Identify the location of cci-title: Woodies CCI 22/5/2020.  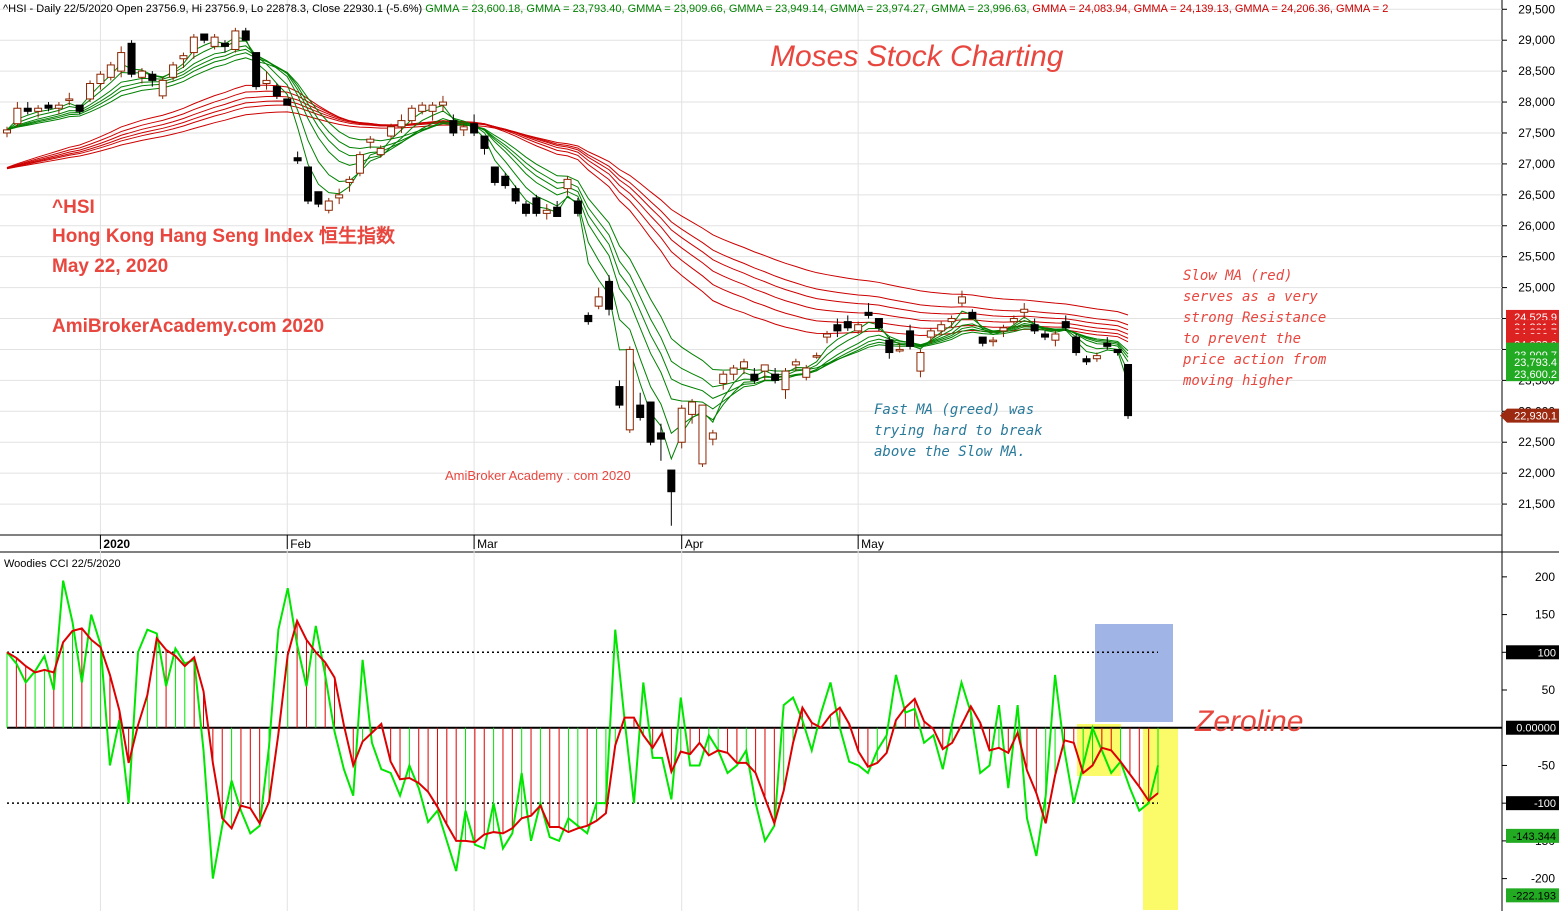
(62, 564).